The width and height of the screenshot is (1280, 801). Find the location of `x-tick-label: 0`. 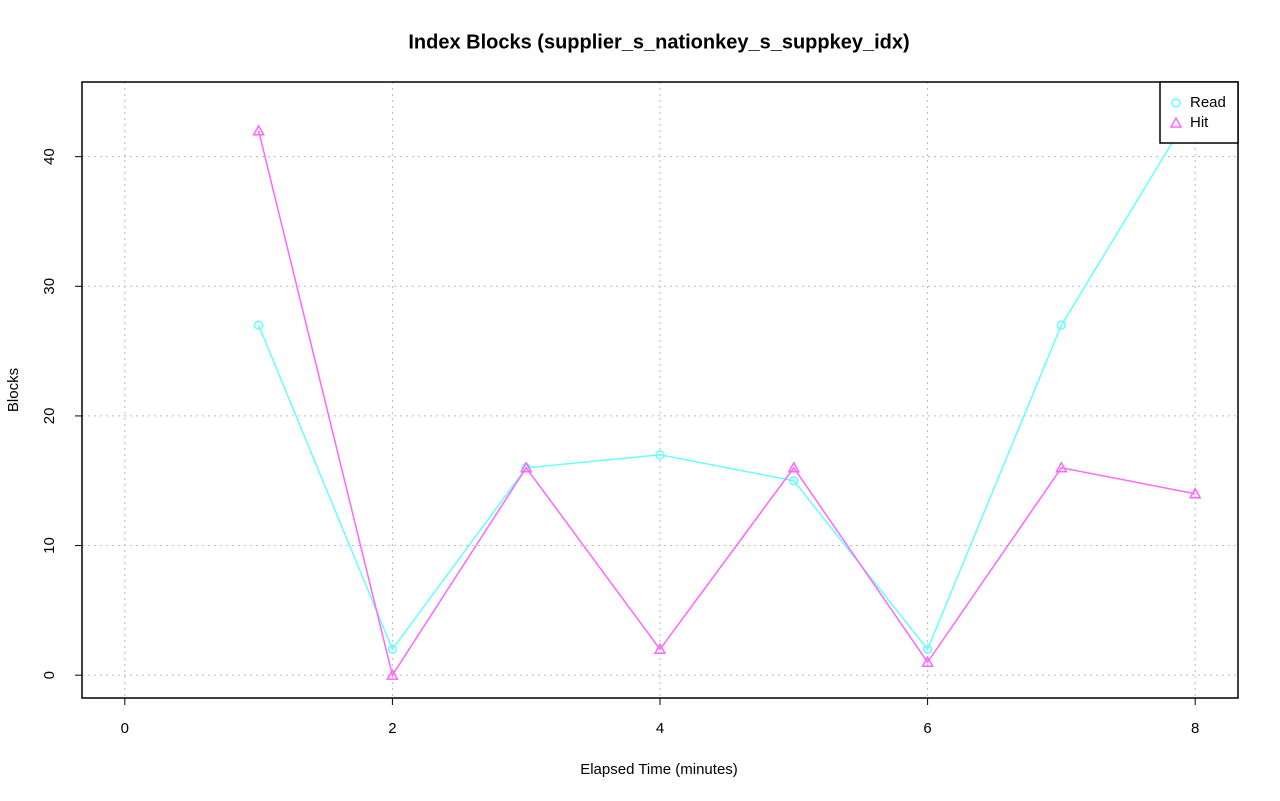

x-tick-label: 0 is located at coordinates (125, 728).